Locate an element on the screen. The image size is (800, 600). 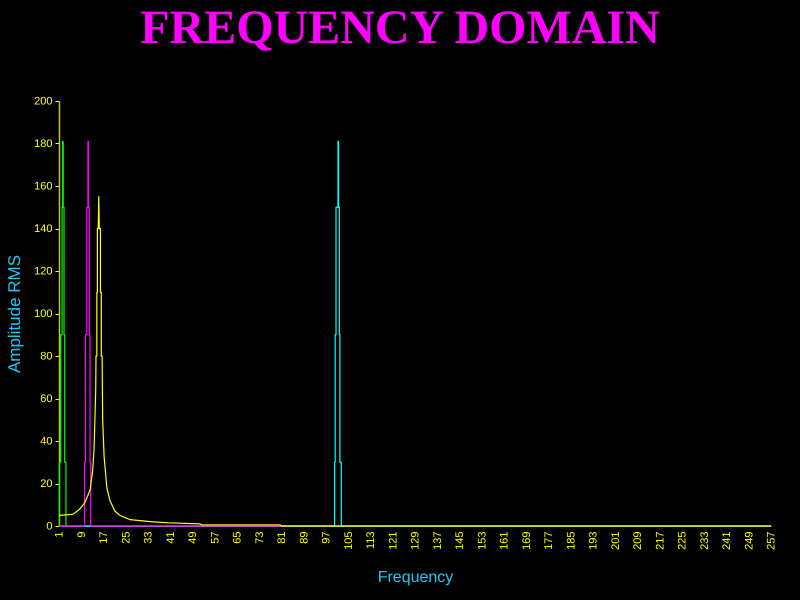
y-tick-label: 200 is located at coordinates (43, 102).